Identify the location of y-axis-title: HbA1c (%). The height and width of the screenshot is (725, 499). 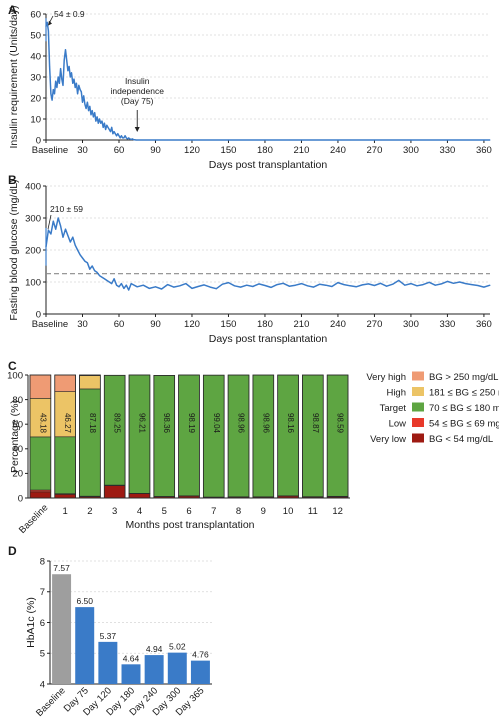
(31, 622).